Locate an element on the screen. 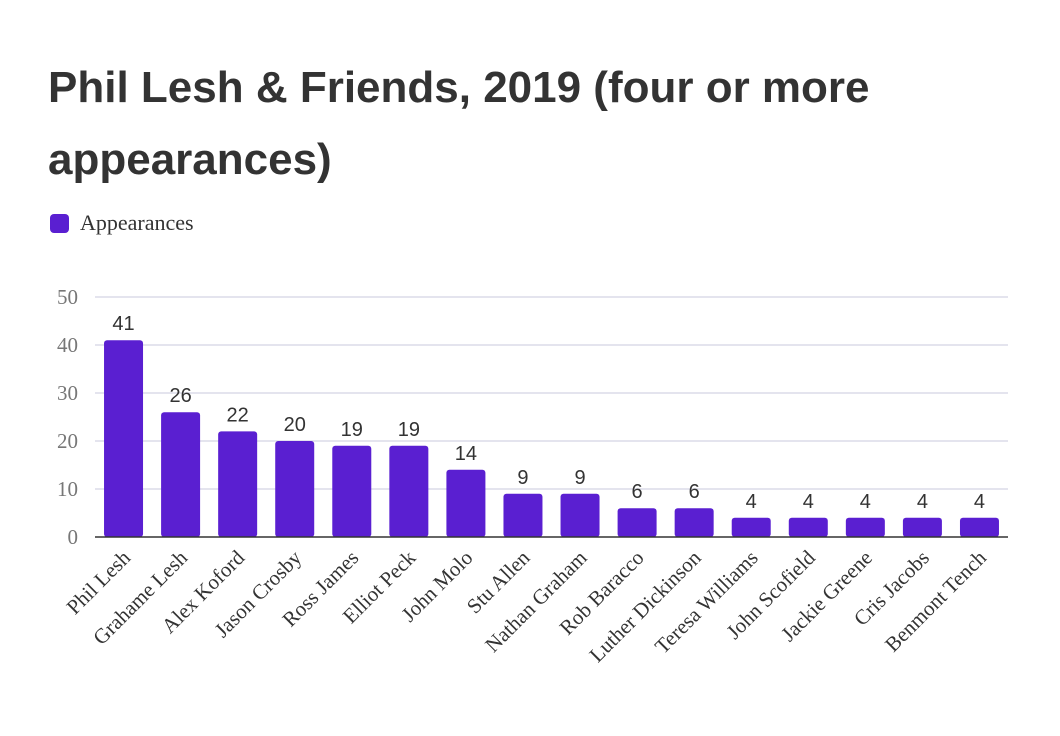 Image resolution: width=1060 pixels, height=736 pixels. legend-swatch is located at coordinates (59, 223).